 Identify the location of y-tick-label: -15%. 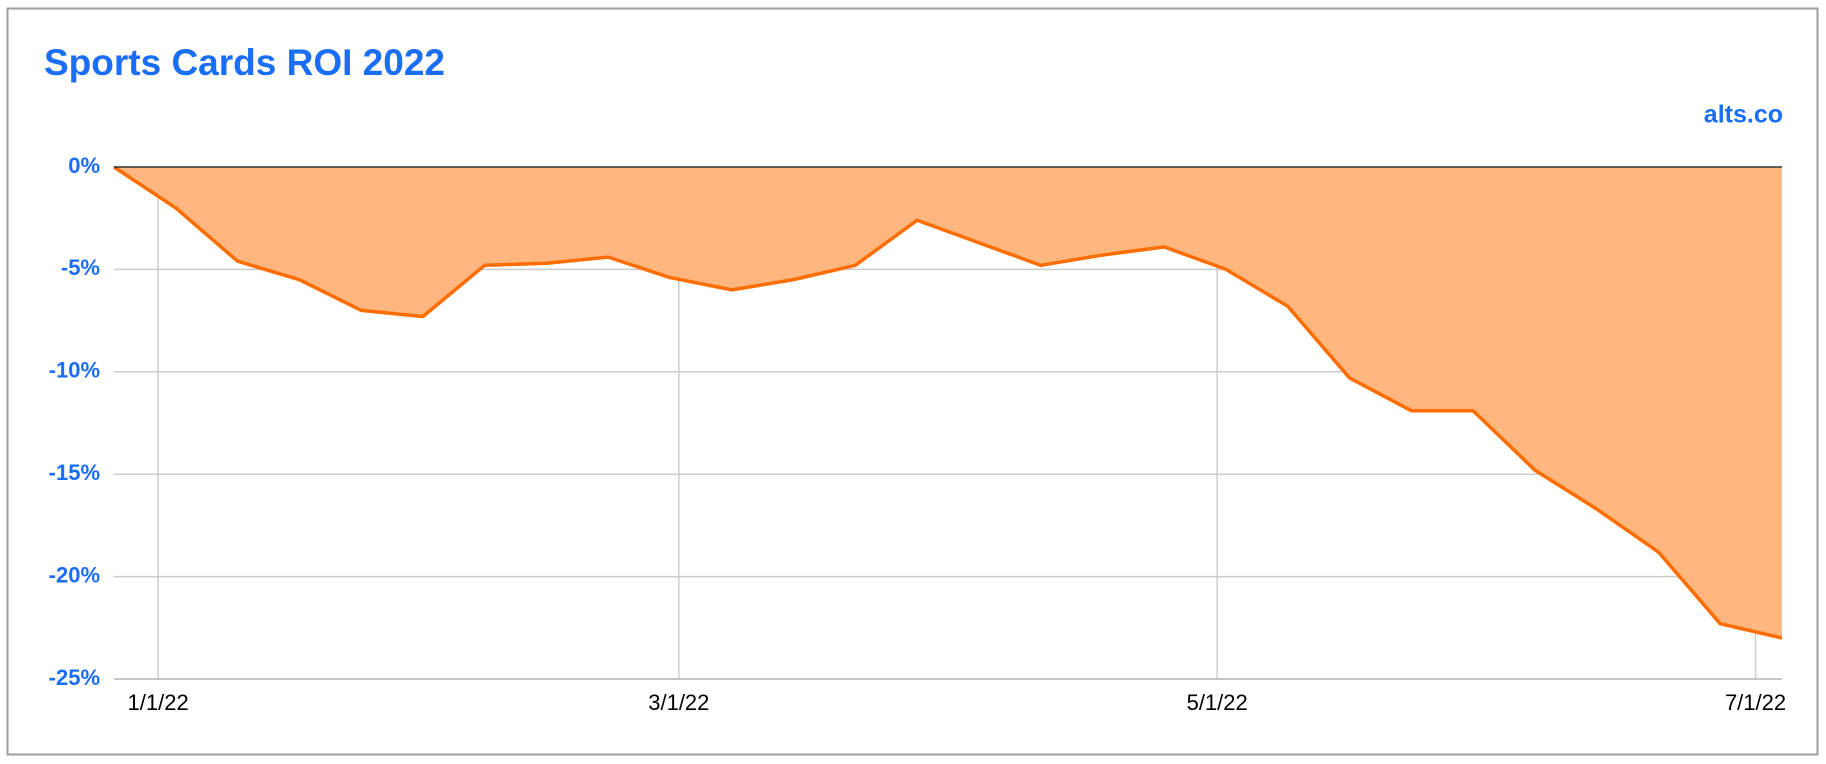
(74, 472).